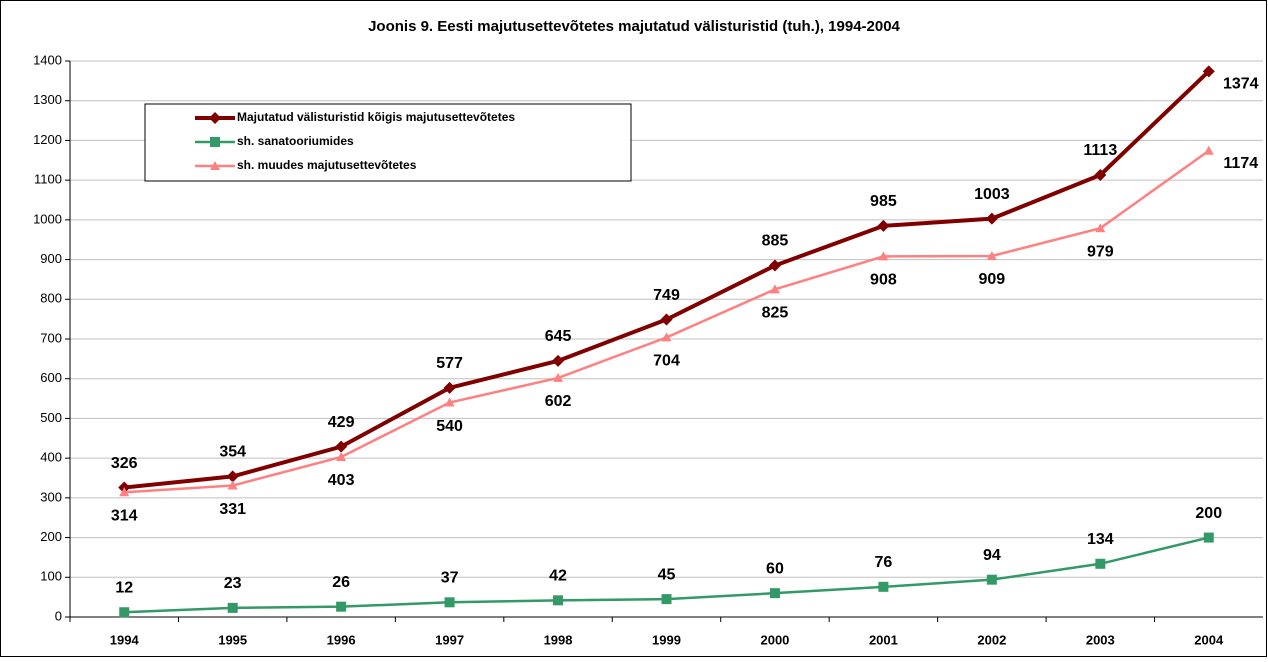  What do you see at coordinates (1100, 539) in the screenshot?
I see `data-label: 134` at bounding box center [1100, 539].